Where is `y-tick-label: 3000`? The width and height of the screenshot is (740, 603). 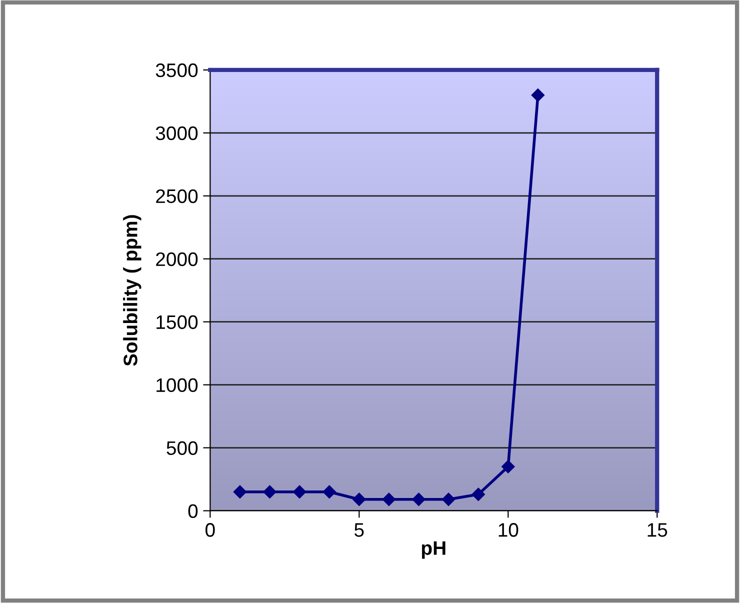 y-tick-label: 3000 is located at coordinates (177, 133).